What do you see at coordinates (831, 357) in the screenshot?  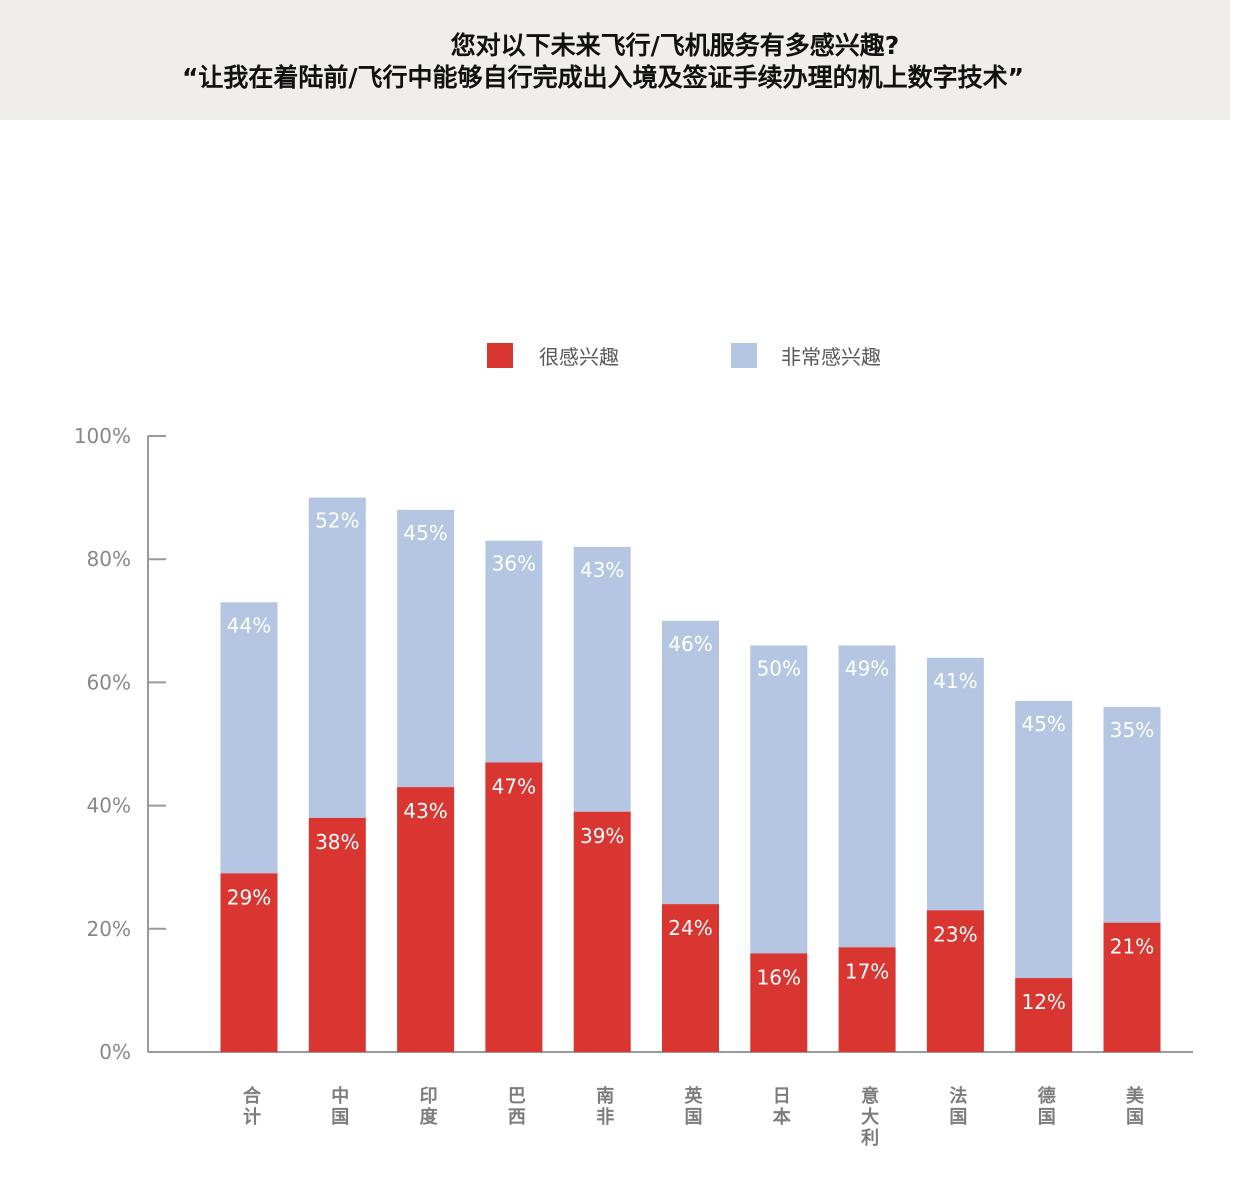 I see `legend-label-2: 非常感兴趣` at bounding box center [831, 357].